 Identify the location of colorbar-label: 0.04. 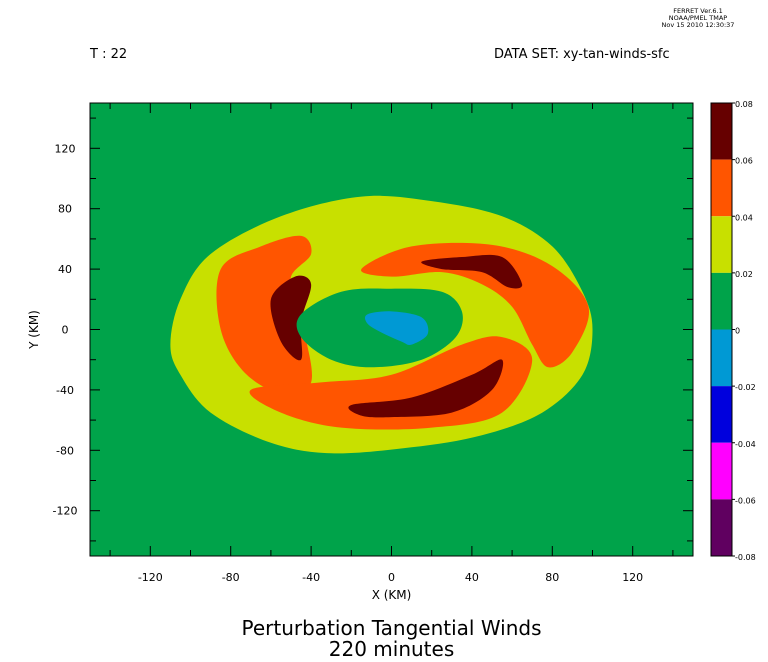
(744, 217).